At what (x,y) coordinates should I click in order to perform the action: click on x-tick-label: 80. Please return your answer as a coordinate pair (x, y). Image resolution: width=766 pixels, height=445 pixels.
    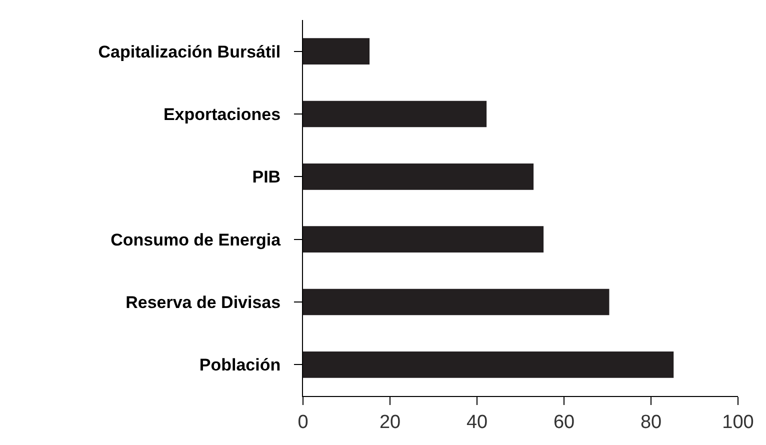
    Looking at the image, I should click on (651, 422).